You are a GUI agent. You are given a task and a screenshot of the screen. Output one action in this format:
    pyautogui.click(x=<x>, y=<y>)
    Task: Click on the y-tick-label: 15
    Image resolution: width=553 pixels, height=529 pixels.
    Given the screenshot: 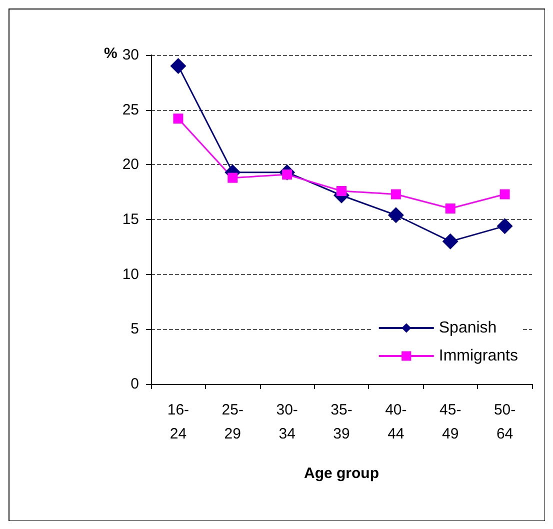 What is the action you would take?
    pyautogui.click(x=130, y=219)
    